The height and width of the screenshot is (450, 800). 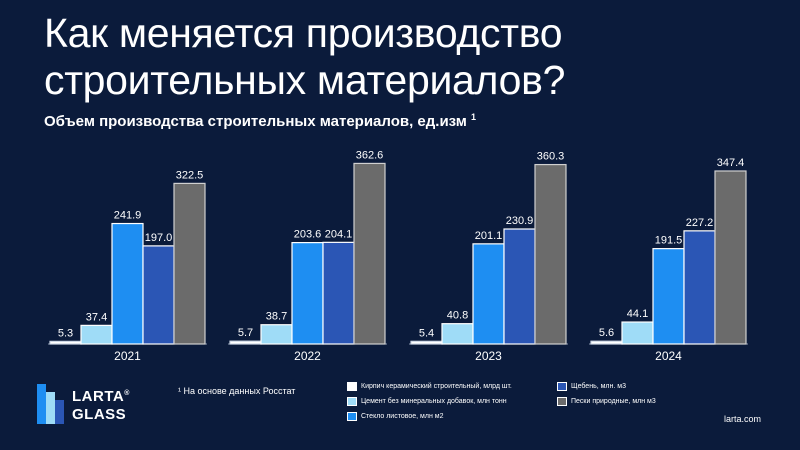 What do you see at coordinates (474, 117) in the screenshot?
I see `subtitle-footnote-mark: 1` at bounding box center [474, 117].